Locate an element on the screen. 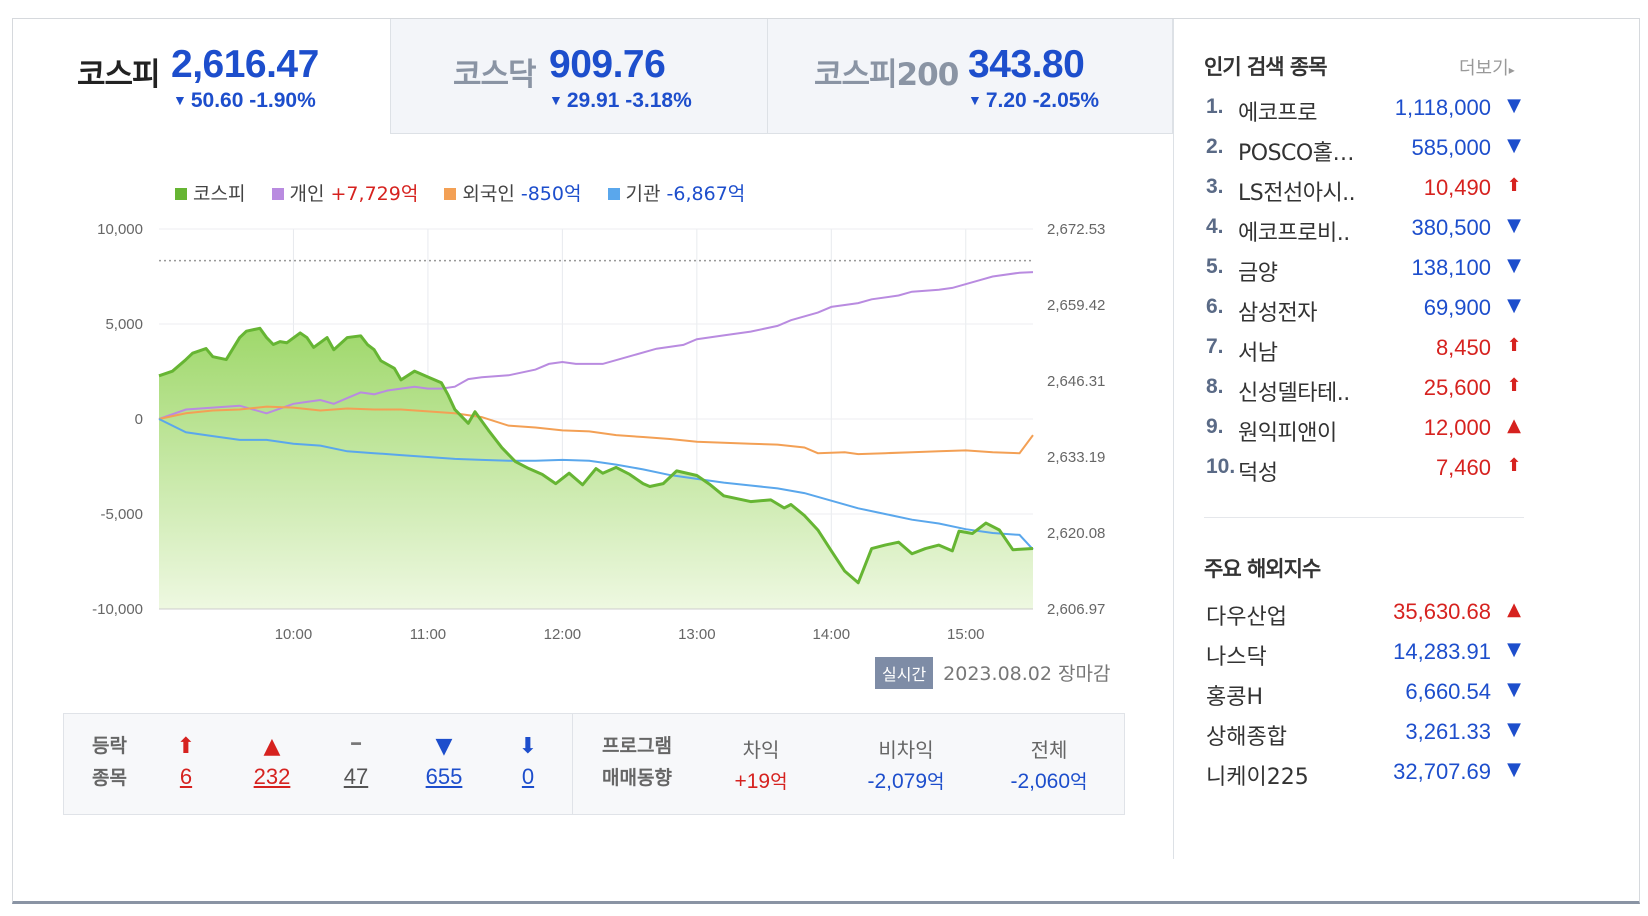 This screenshot has width=1648, height=916. breadth-count-link: 232 is located at coordinates (272, 776).